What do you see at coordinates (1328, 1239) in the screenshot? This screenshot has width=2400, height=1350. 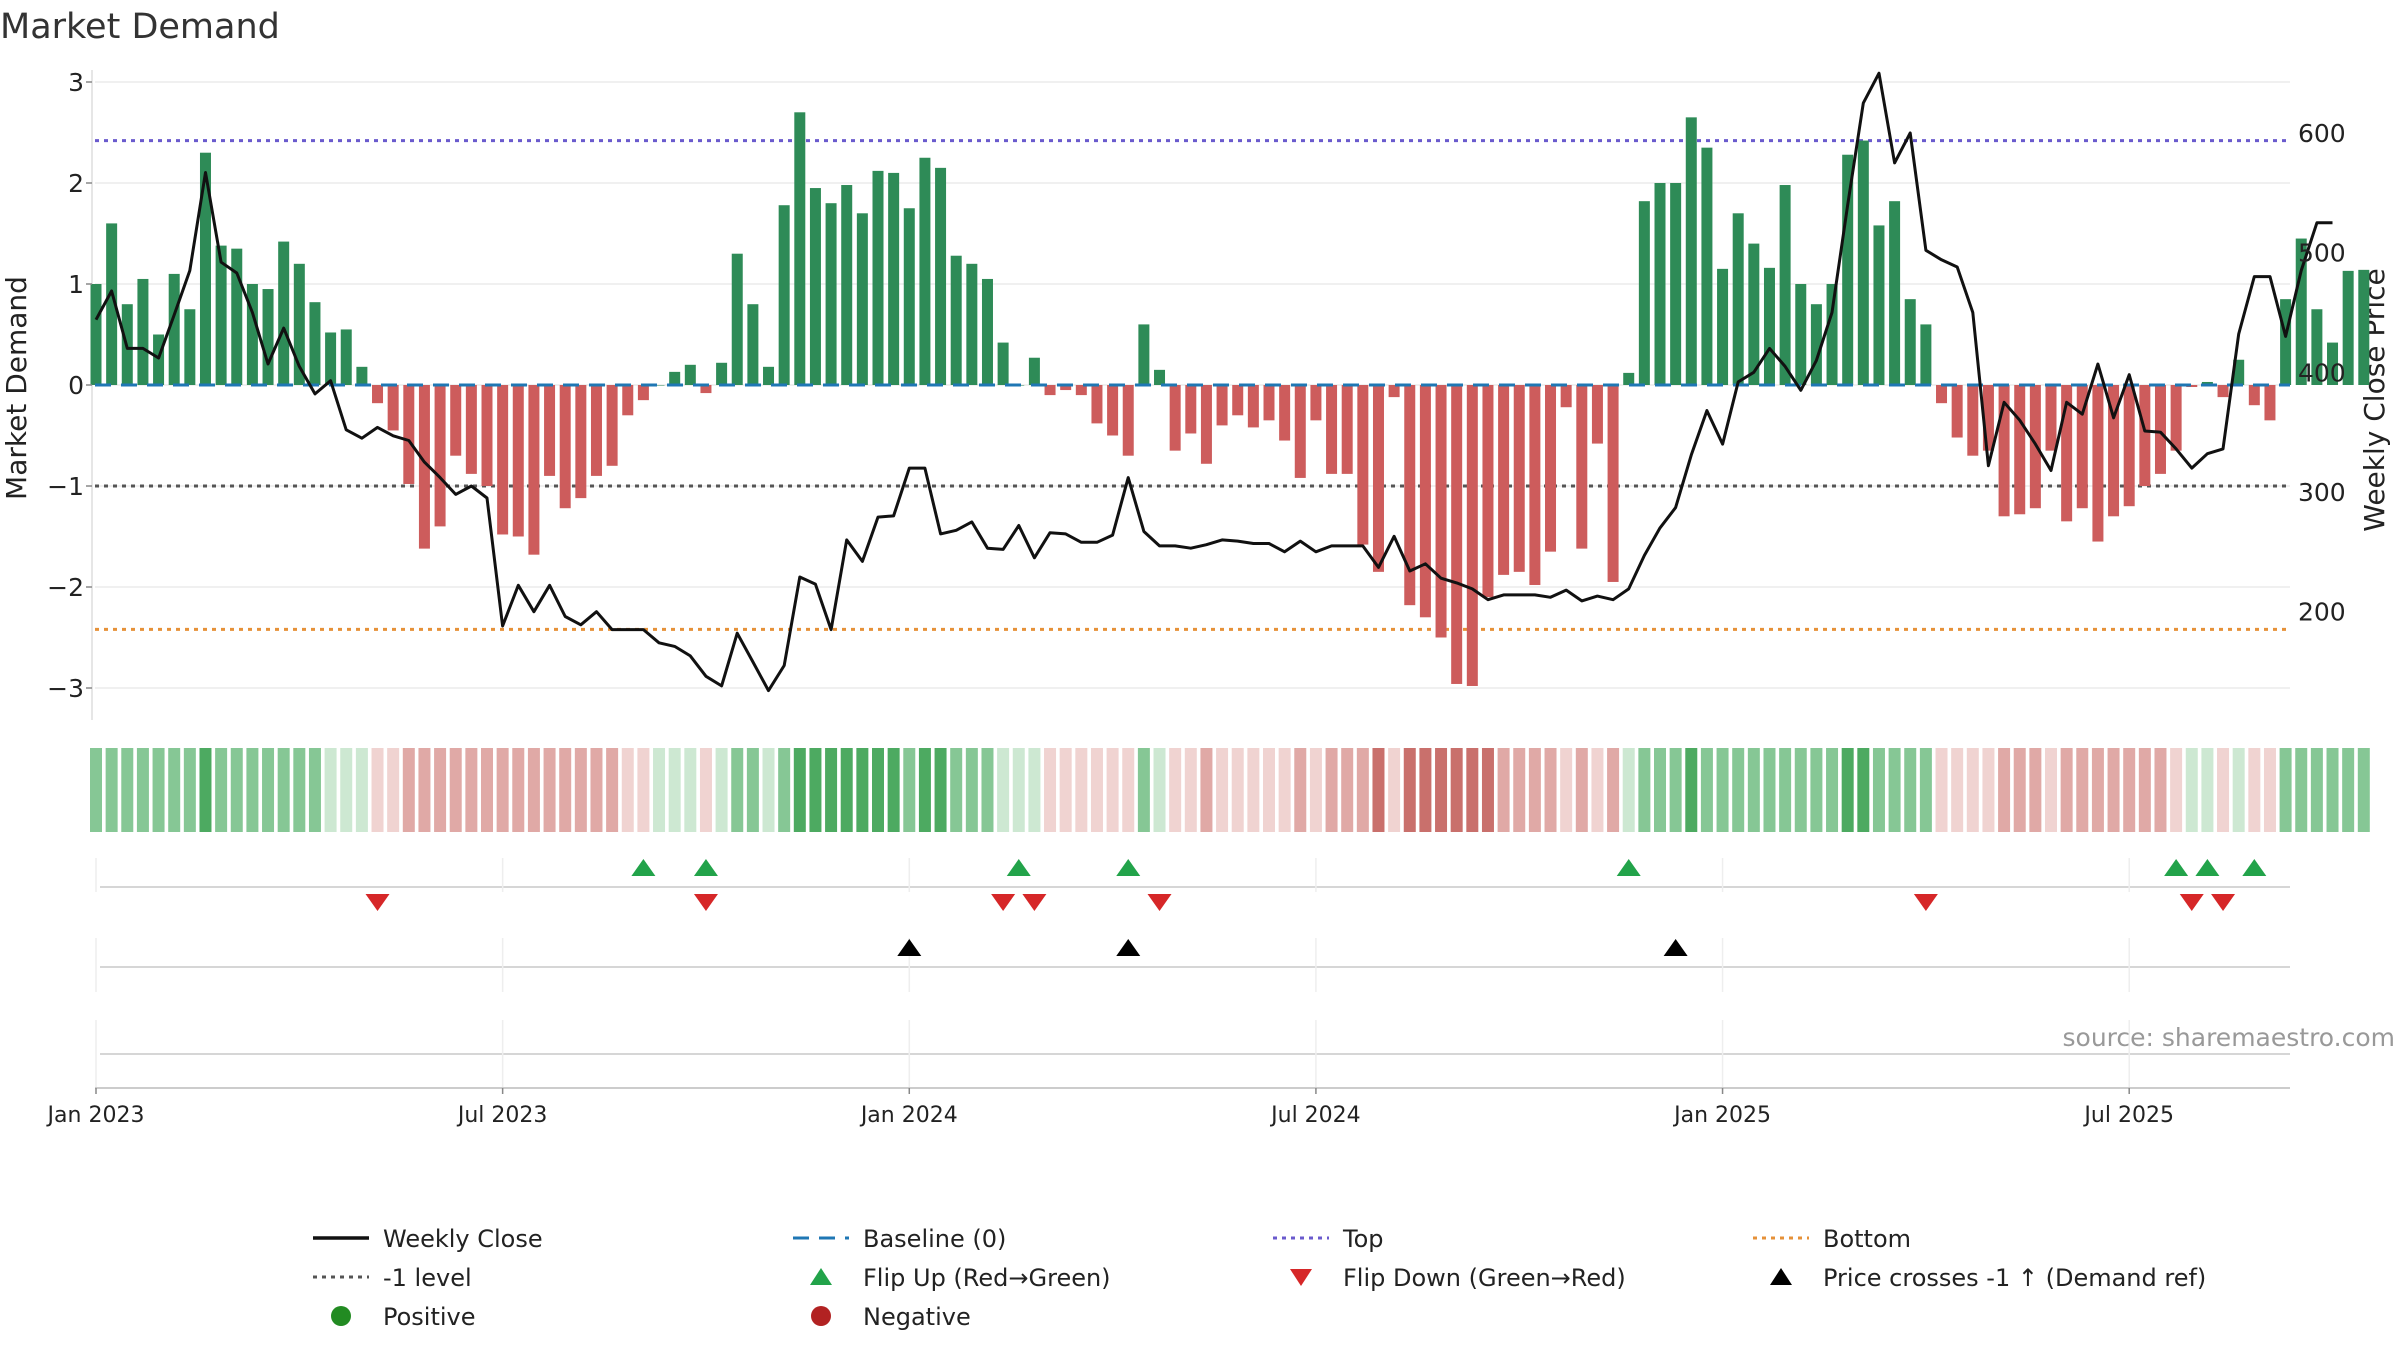 I see `legend-item-top: Top` at bounding box center [1328, 1239].